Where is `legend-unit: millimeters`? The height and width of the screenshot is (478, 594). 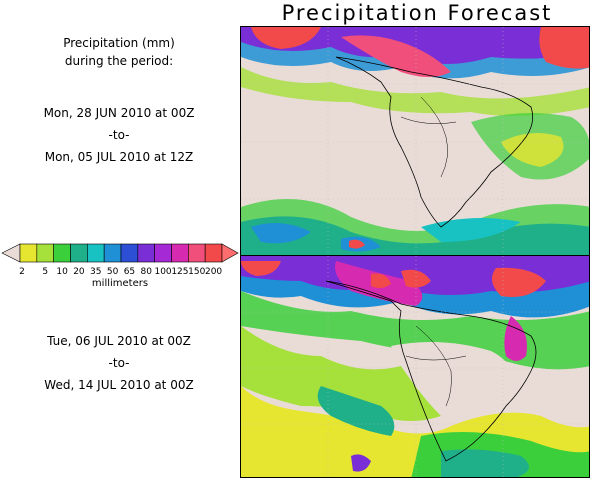
legend-unit: millimeters is located at coordinates (120, 283).